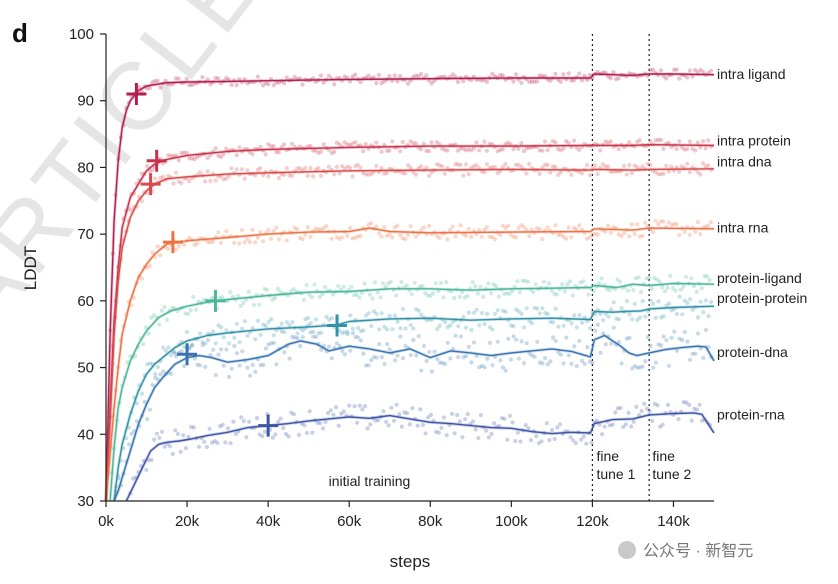 The height and width of the screenshot is (584, 838). What do you see at coordinates (268, 521) in the screenshot?
I see `x-tick-label: 40k` at bounding box center [268, 521].